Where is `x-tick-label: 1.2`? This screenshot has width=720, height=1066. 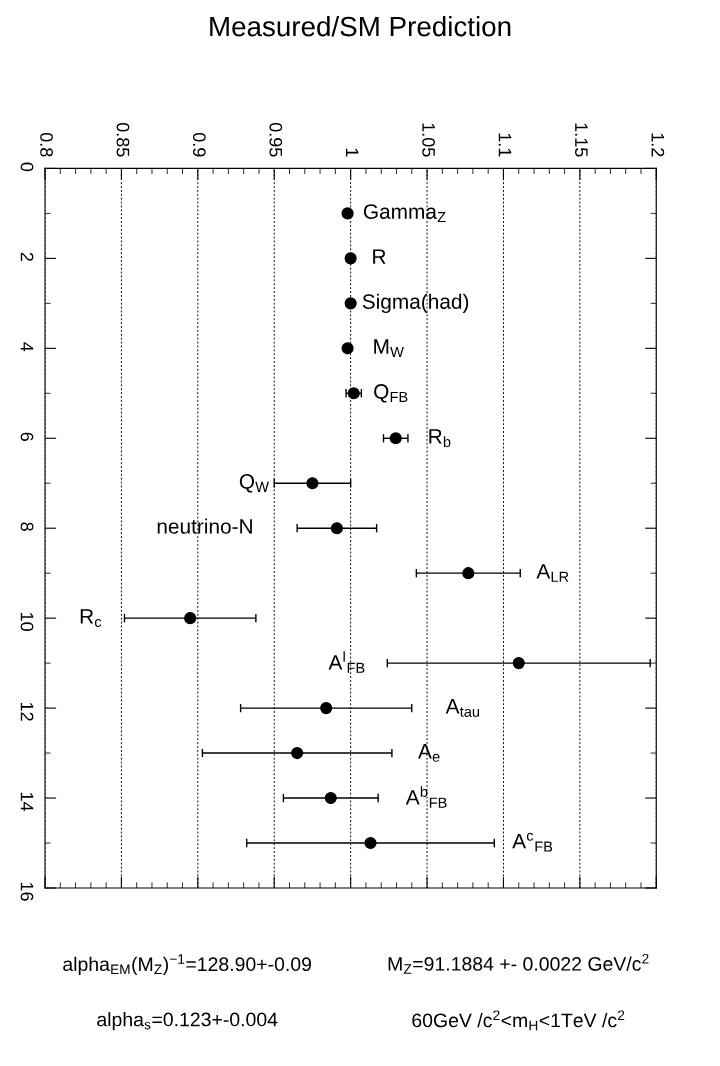
x-tick-label: 1.2 is located at coordinates (658, 145).